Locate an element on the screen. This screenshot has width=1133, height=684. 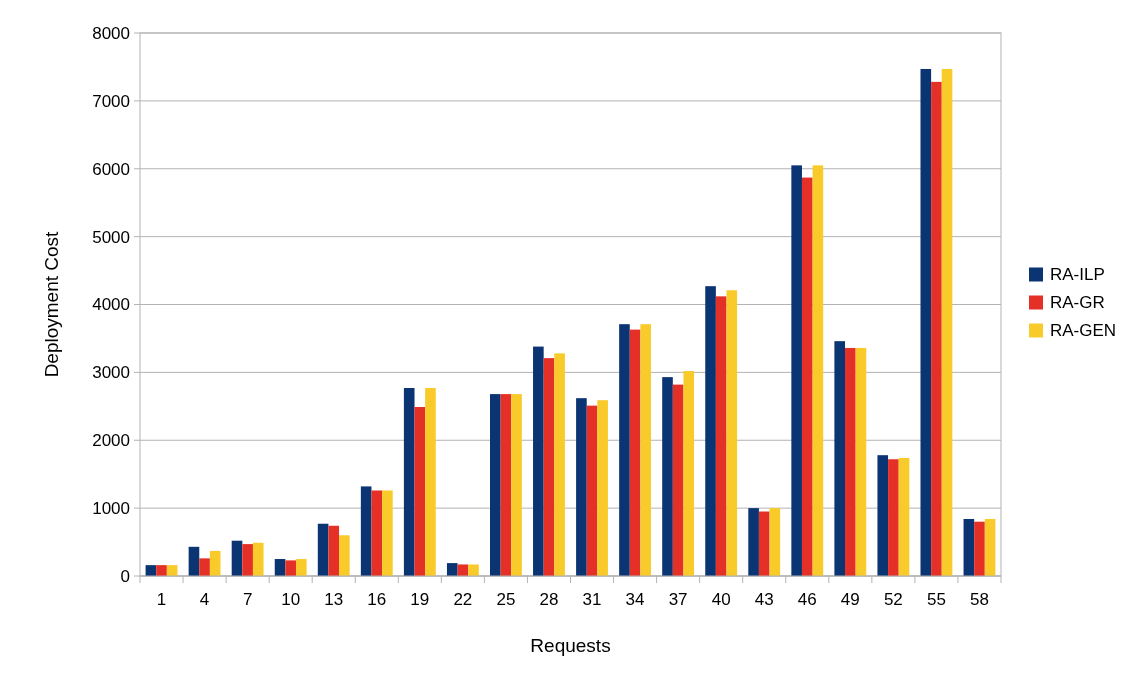
x-tick-label: 16 is located at coordinates (377, 599).